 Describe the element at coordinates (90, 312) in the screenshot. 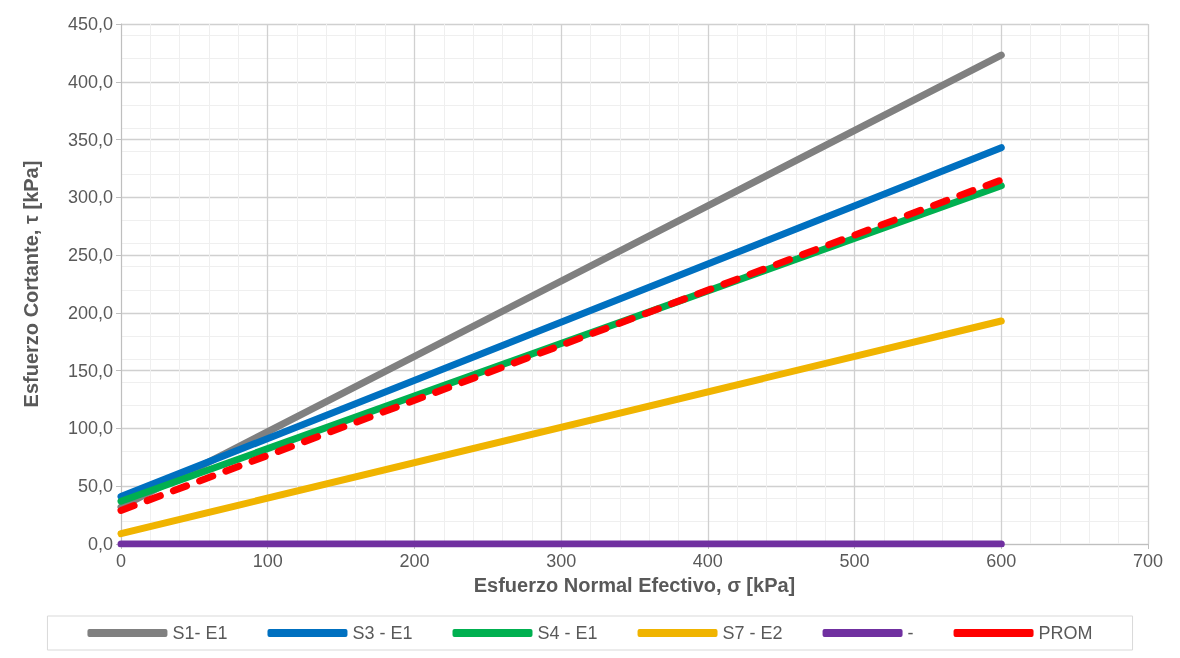

I see `y-tick-label: 200,0` at that location.